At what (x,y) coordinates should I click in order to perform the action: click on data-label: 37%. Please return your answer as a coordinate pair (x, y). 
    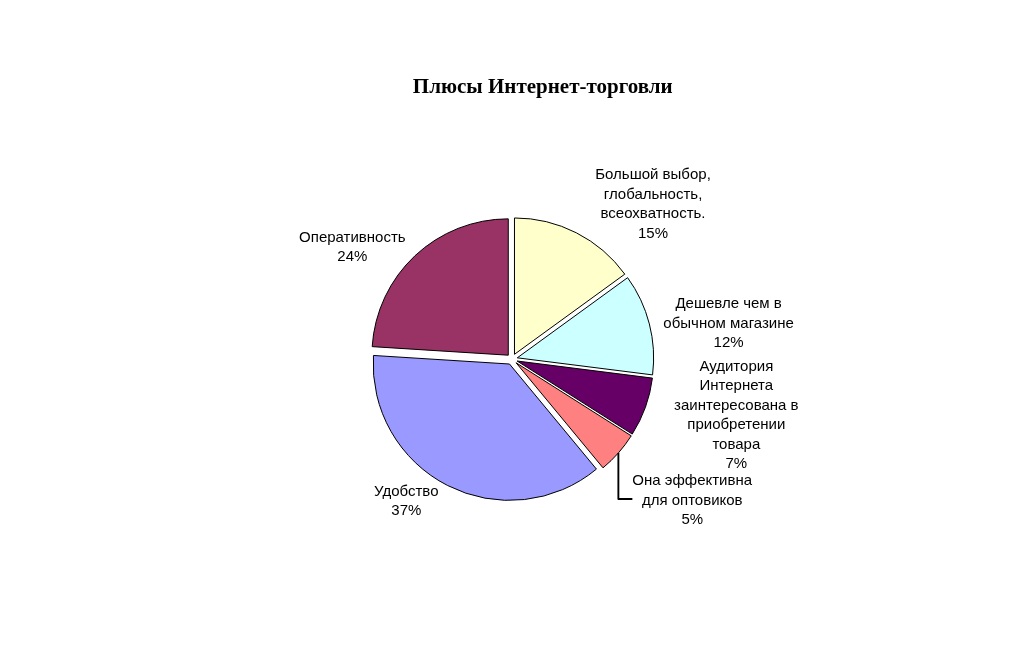
    Looking at the image, I should click on (406, 510).